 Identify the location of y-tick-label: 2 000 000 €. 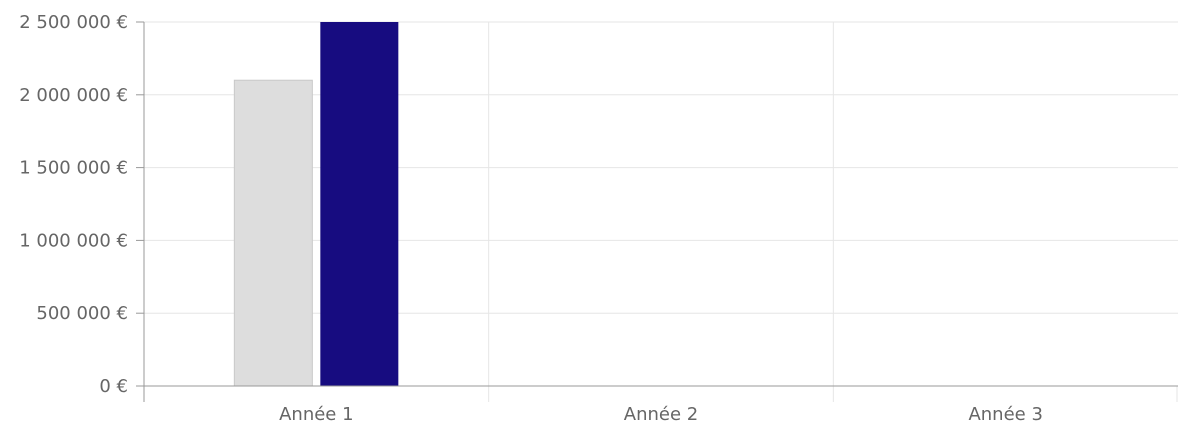
(73, 95).